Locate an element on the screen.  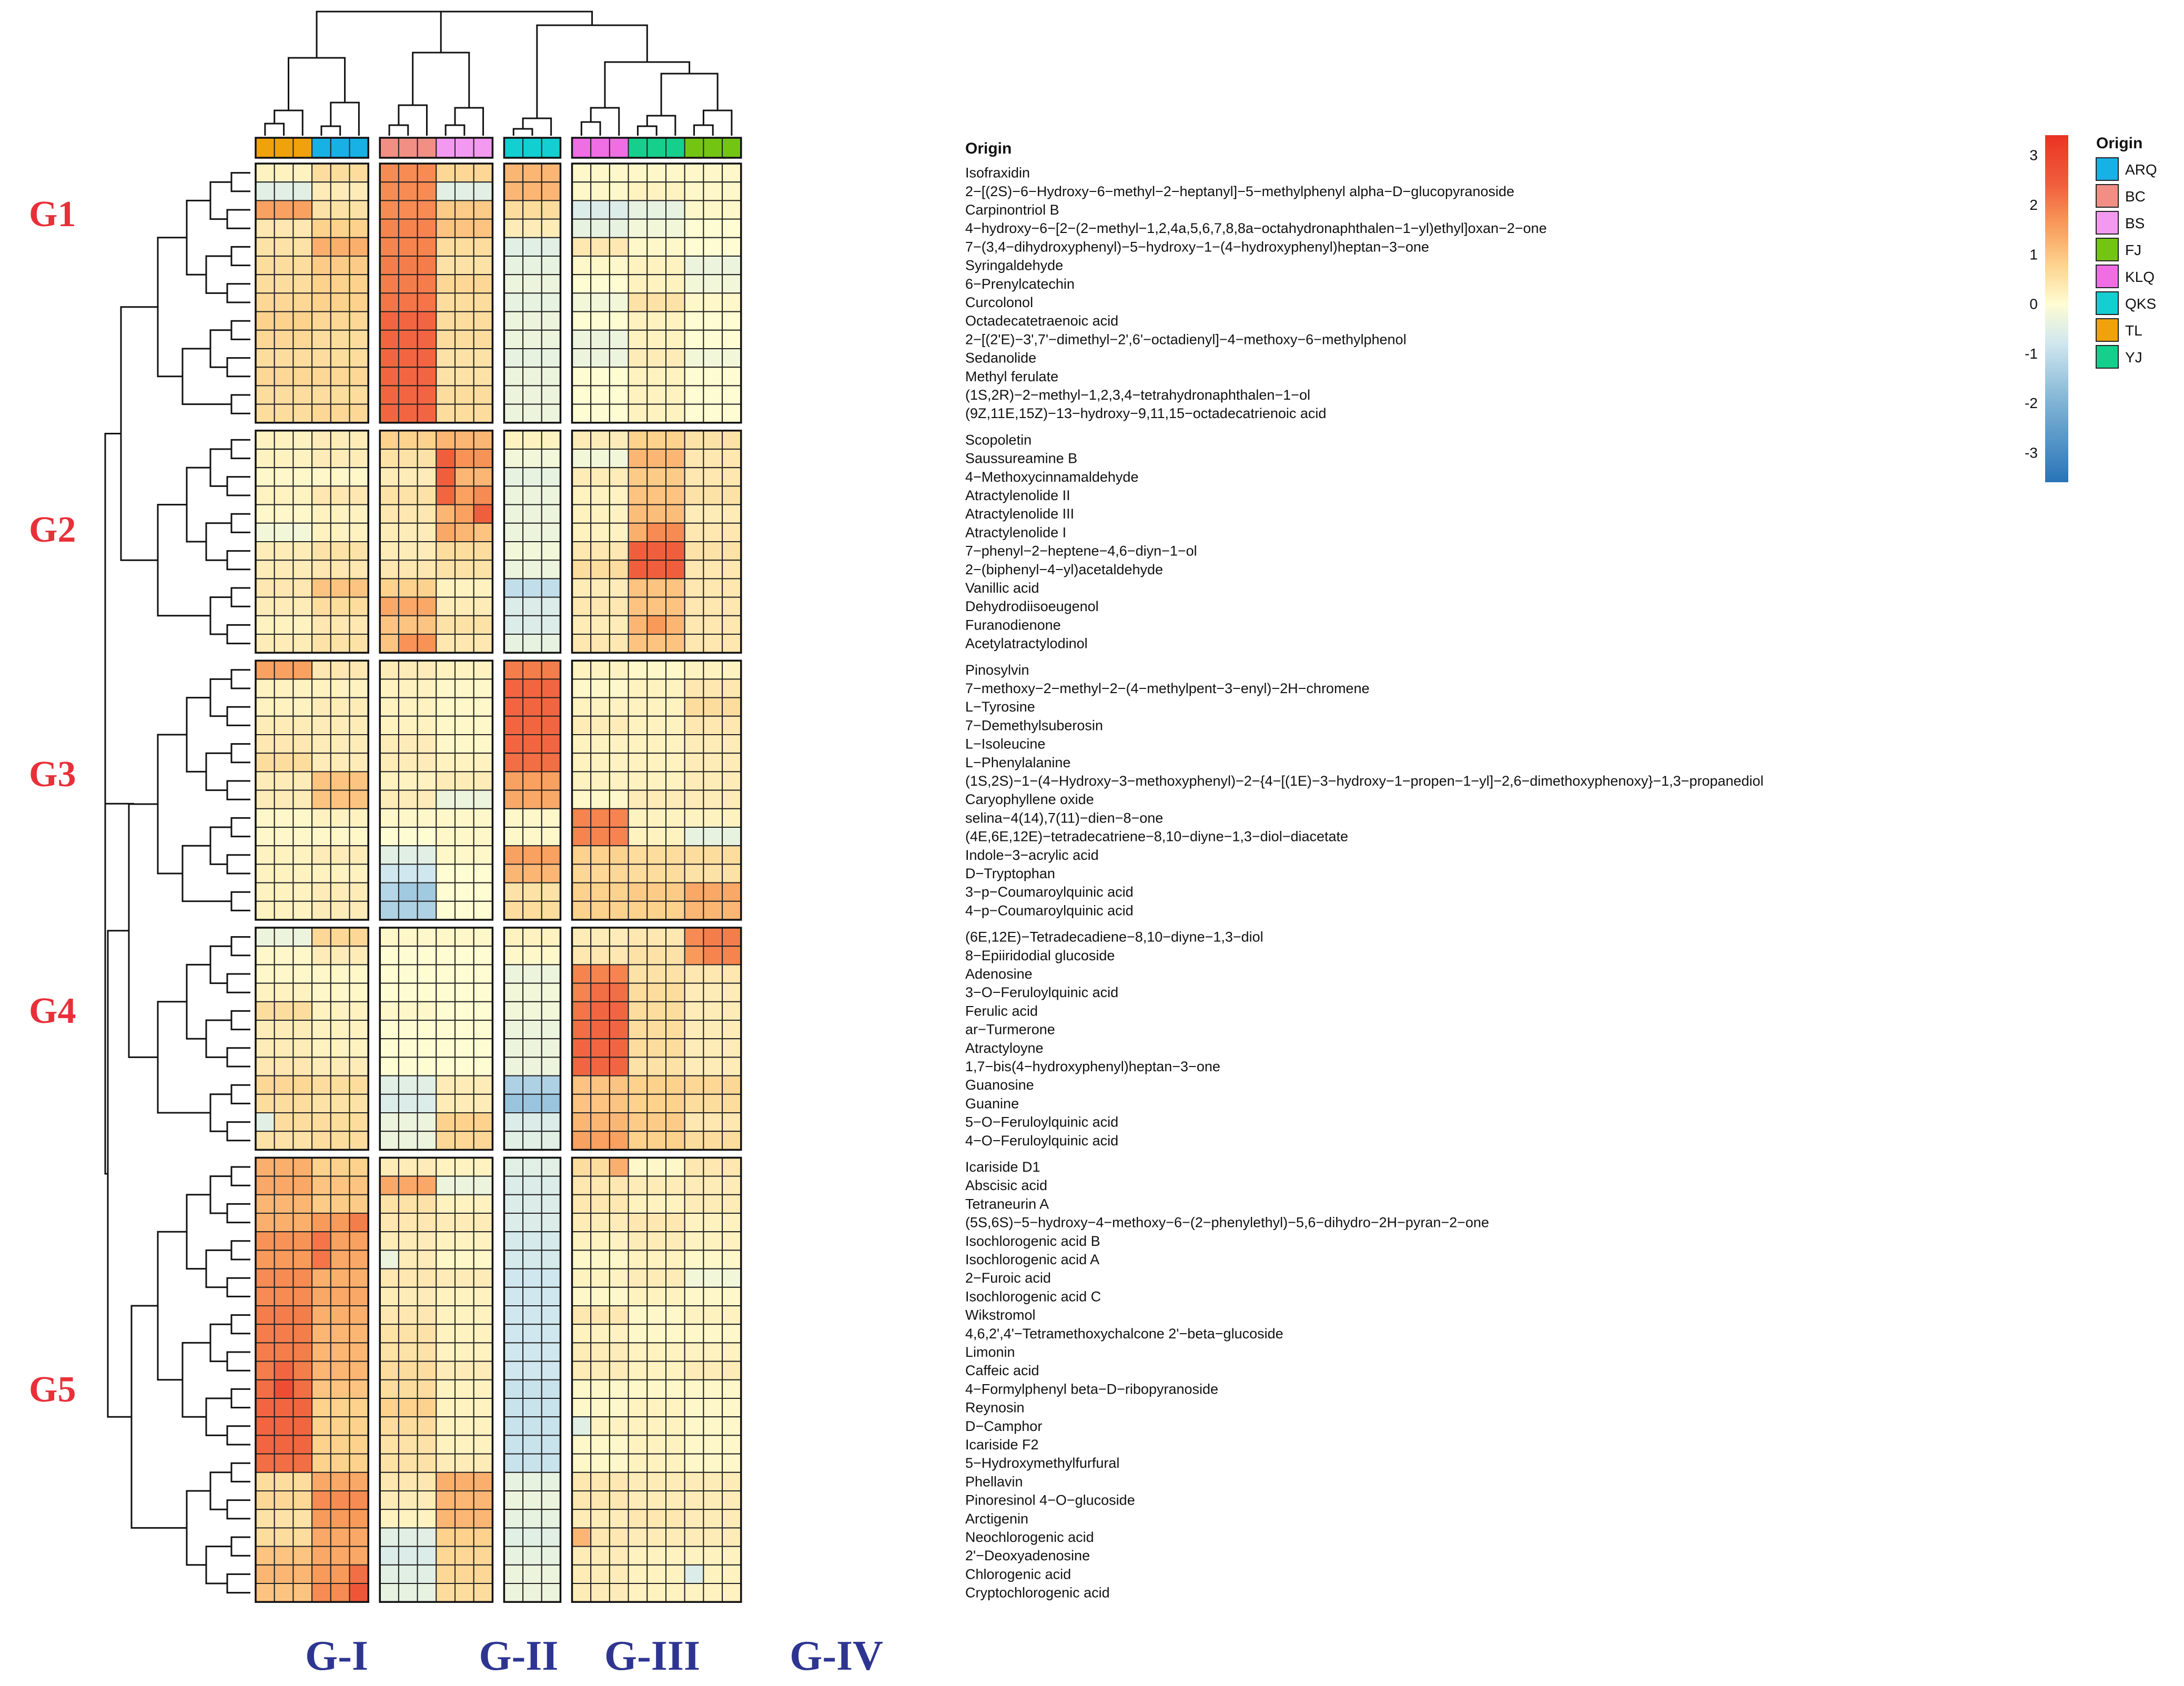
row-group-label: G5 is located at coordinates (52, 1389).